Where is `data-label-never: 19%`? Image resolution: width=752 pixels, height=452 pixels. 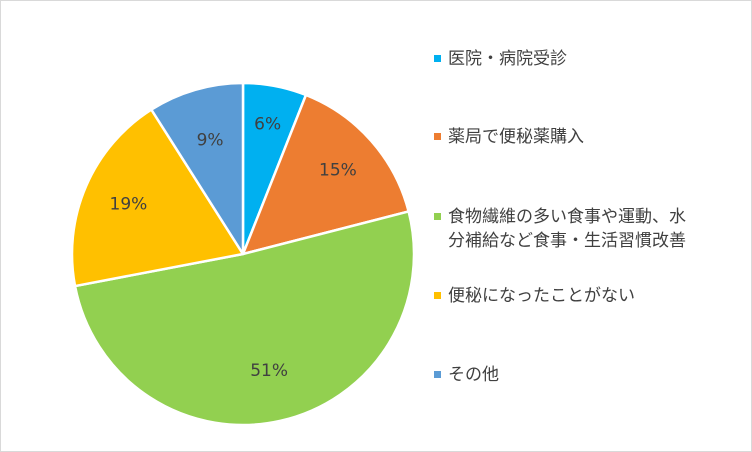 data-label-never: 19% is located at coordinates (129, 204).